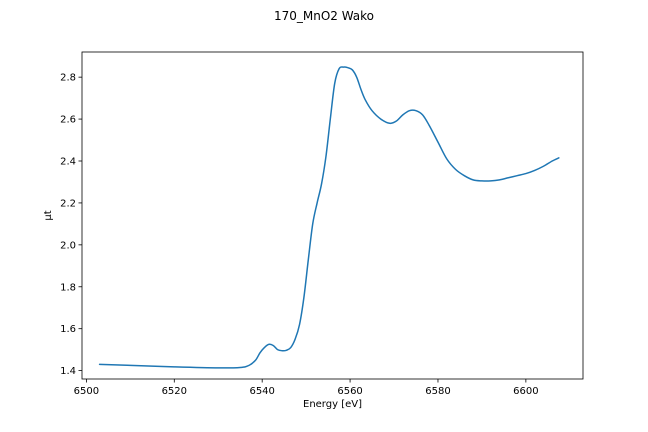  What do you see at coordinates (324, 16) in the screenshot?
I see `chart-title: 170_MnO2 Wako` at bounding box center [324, 16].